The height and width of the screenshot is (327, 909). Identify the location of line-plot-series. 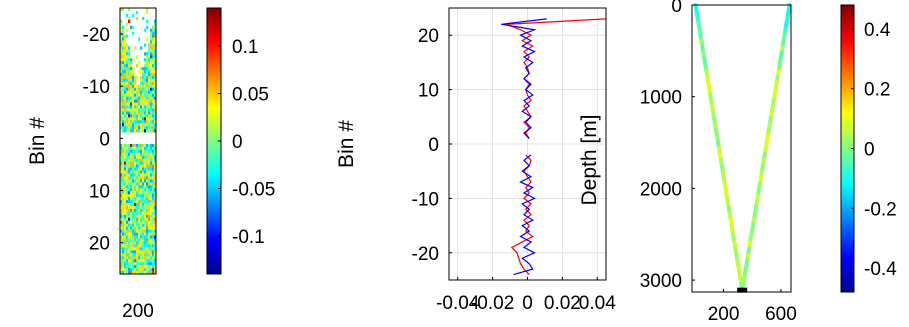
(553, 147).